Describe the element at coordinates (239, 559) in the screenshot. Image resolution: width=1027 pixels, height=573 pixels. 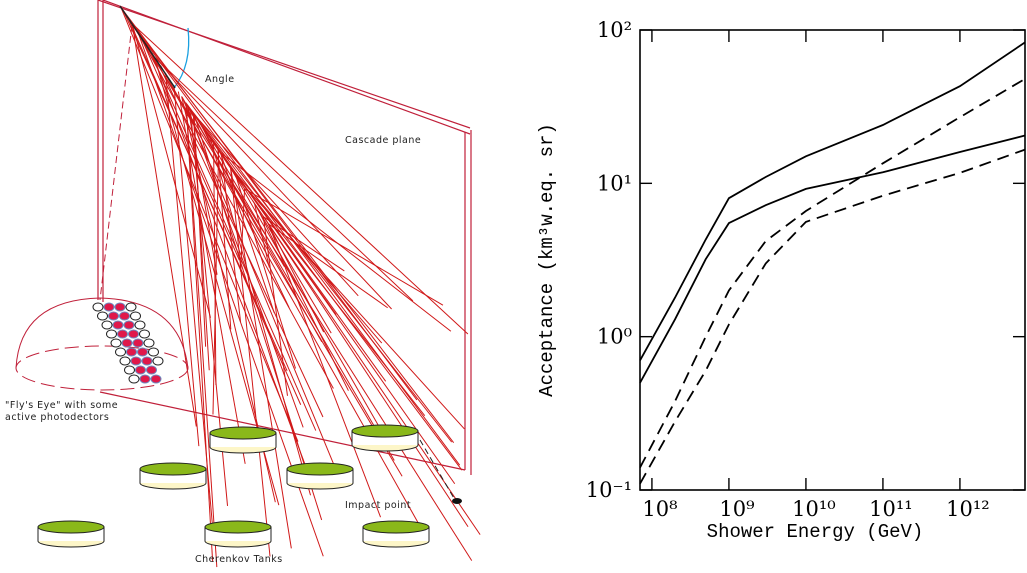
I see `label: Cherenkov Tanks` at that location.